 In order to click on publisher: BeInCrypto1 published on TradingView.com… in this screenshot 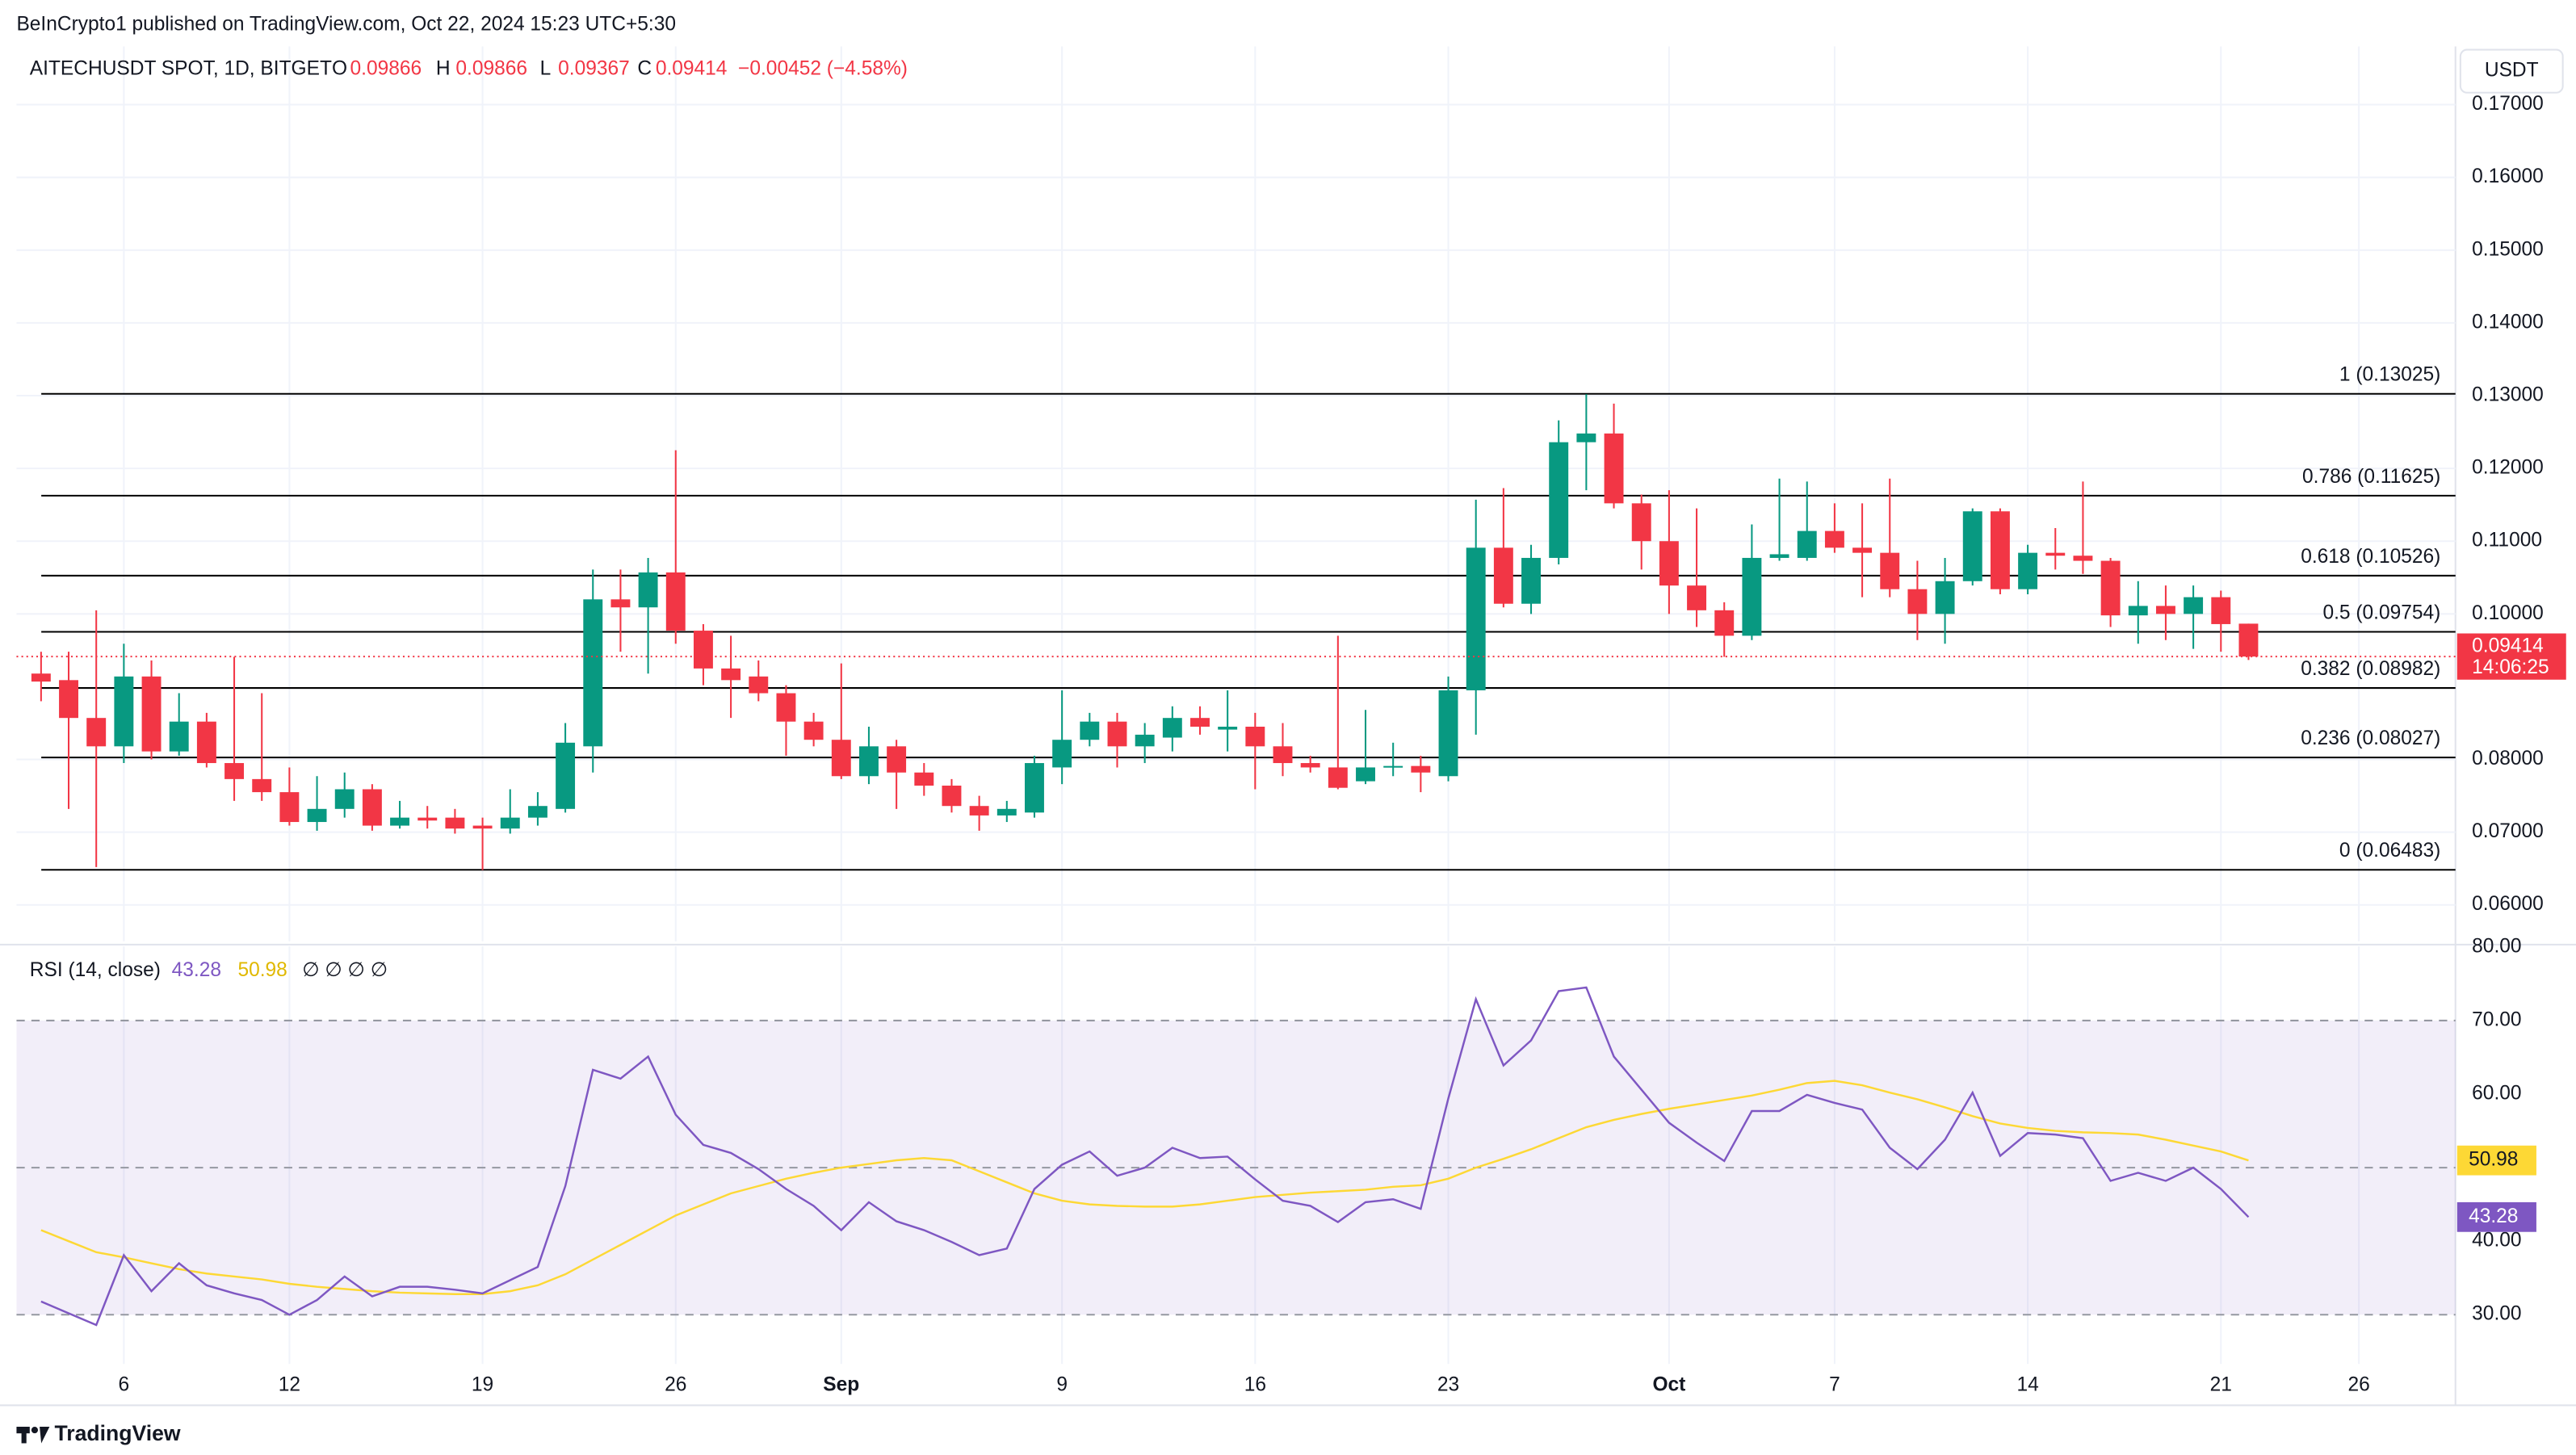, I will do `click(346, 24)`.